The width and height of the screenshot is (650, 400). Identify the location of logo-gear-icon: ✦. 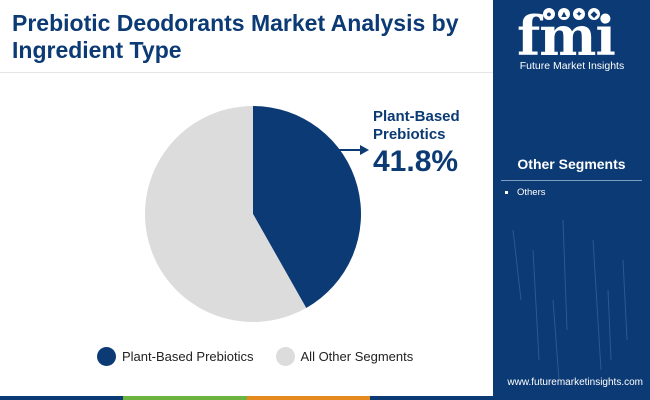
(579, 14).